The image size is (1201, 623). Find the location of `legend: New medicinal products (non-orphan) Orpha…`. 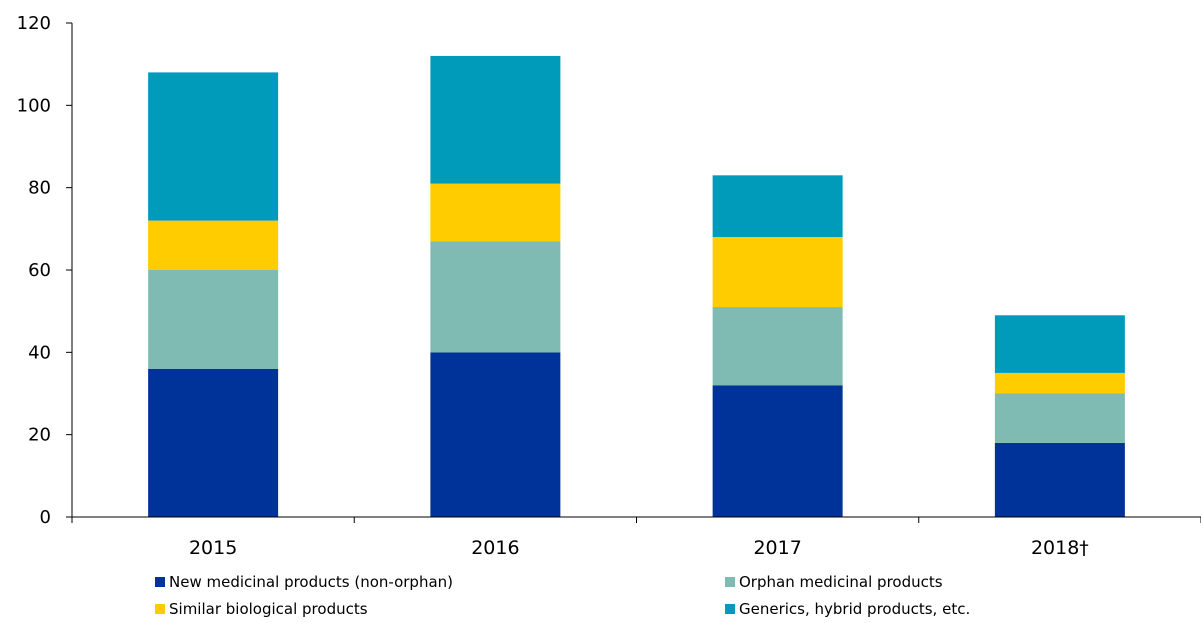

legend: New medicinal products (non-orphan) Orpha… is located at coordinates (562, 595).